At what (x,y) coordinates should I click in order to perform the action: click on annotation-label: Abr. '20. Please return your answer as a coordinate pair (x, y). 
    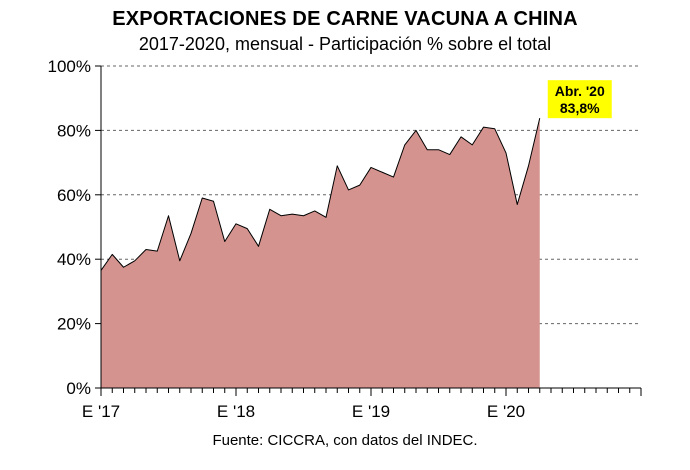
    Looking at the image, I should click on (580, 91).